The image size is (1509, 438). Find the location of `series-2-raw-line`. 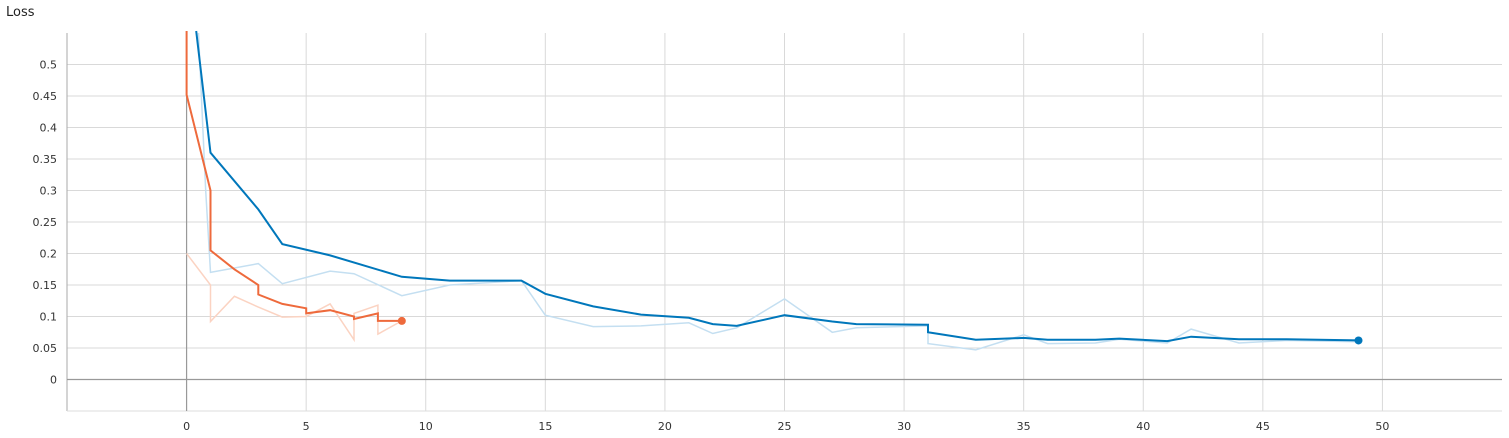

series-2-raw-line is located at coordinates (294, 298).